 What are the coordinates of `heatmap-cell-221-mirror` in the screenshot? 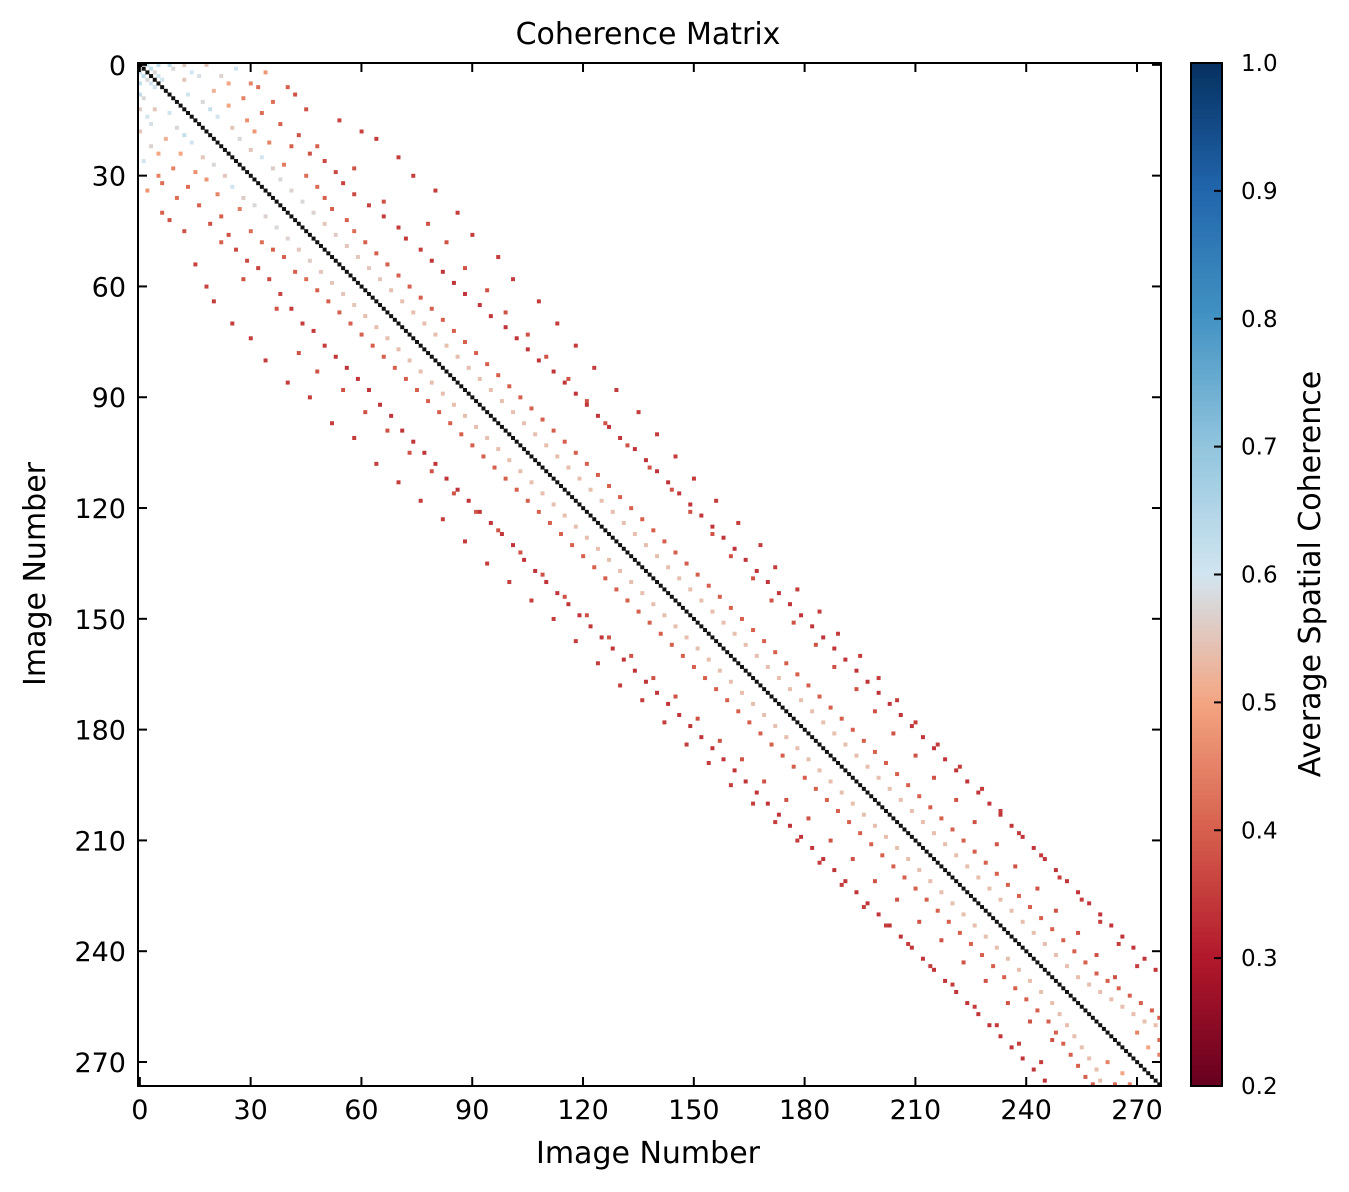 It's located at (937, 910).